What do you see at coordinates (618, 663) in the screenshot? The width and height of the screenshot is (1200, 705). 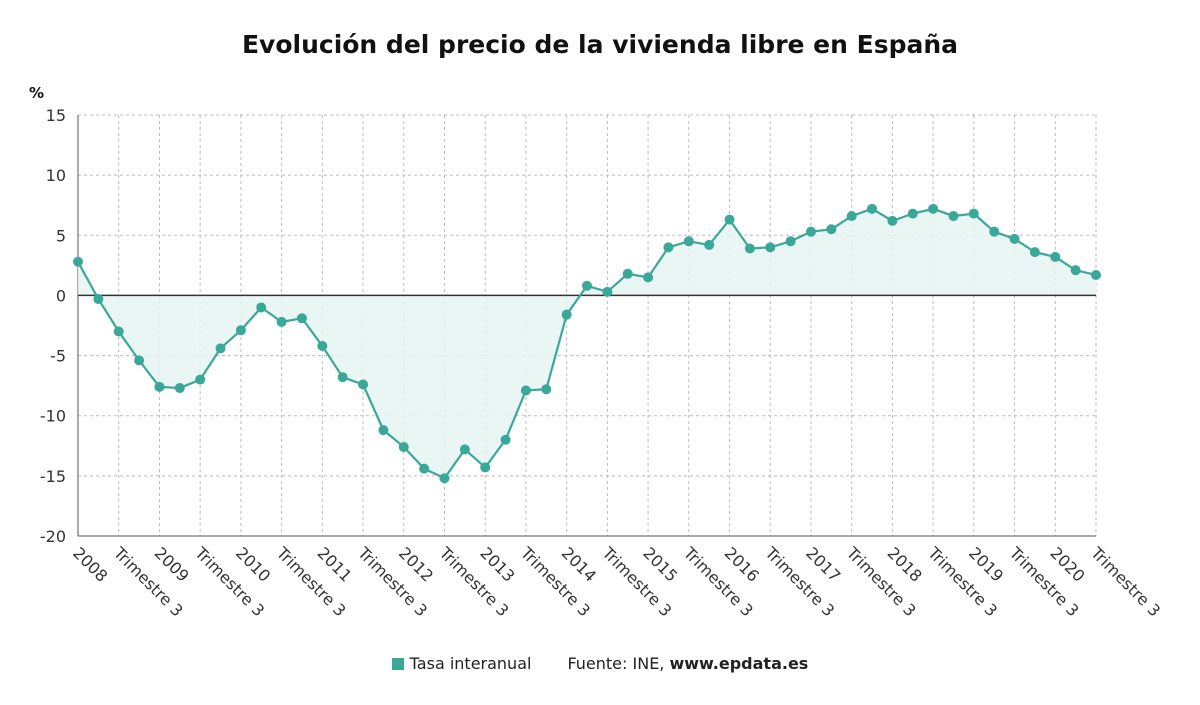 I see `source-prefix: Fuente: INE,` at bounding box center [618, 663].